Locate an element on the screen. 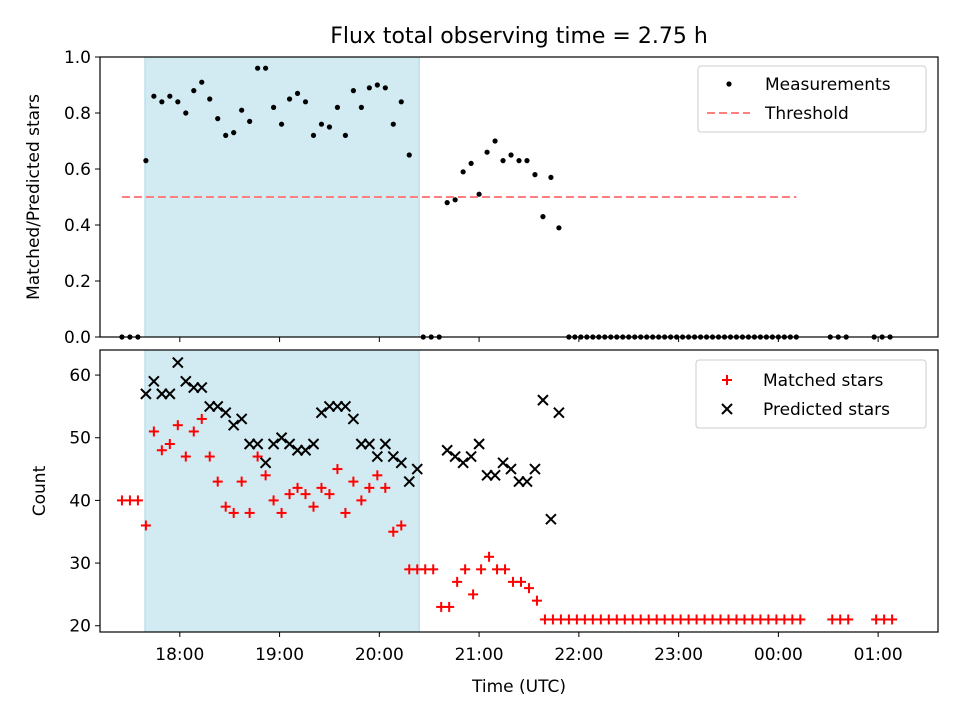 This screenshot has height=720, width=960. ratio-y-axis-label: Matched/Predicted stars is located at coordinates (34, 197).